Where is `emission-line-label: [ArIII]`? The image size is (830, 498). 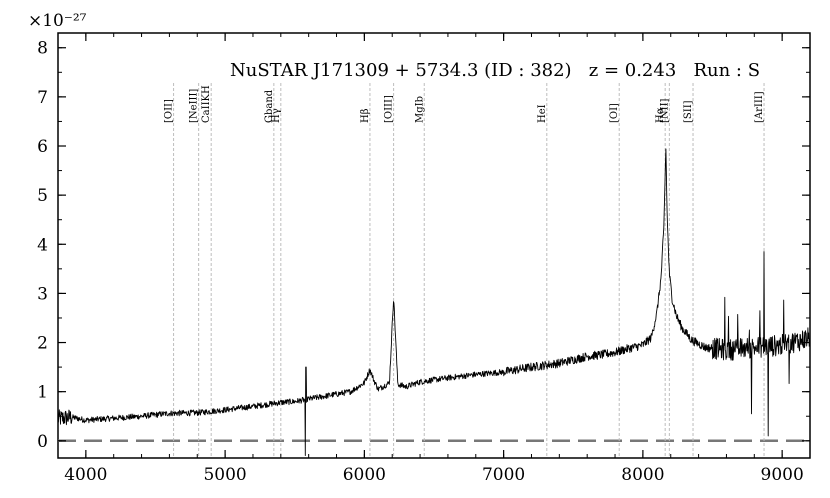 emission-line-label: [ArIII] is located at coordinates (759, 107).